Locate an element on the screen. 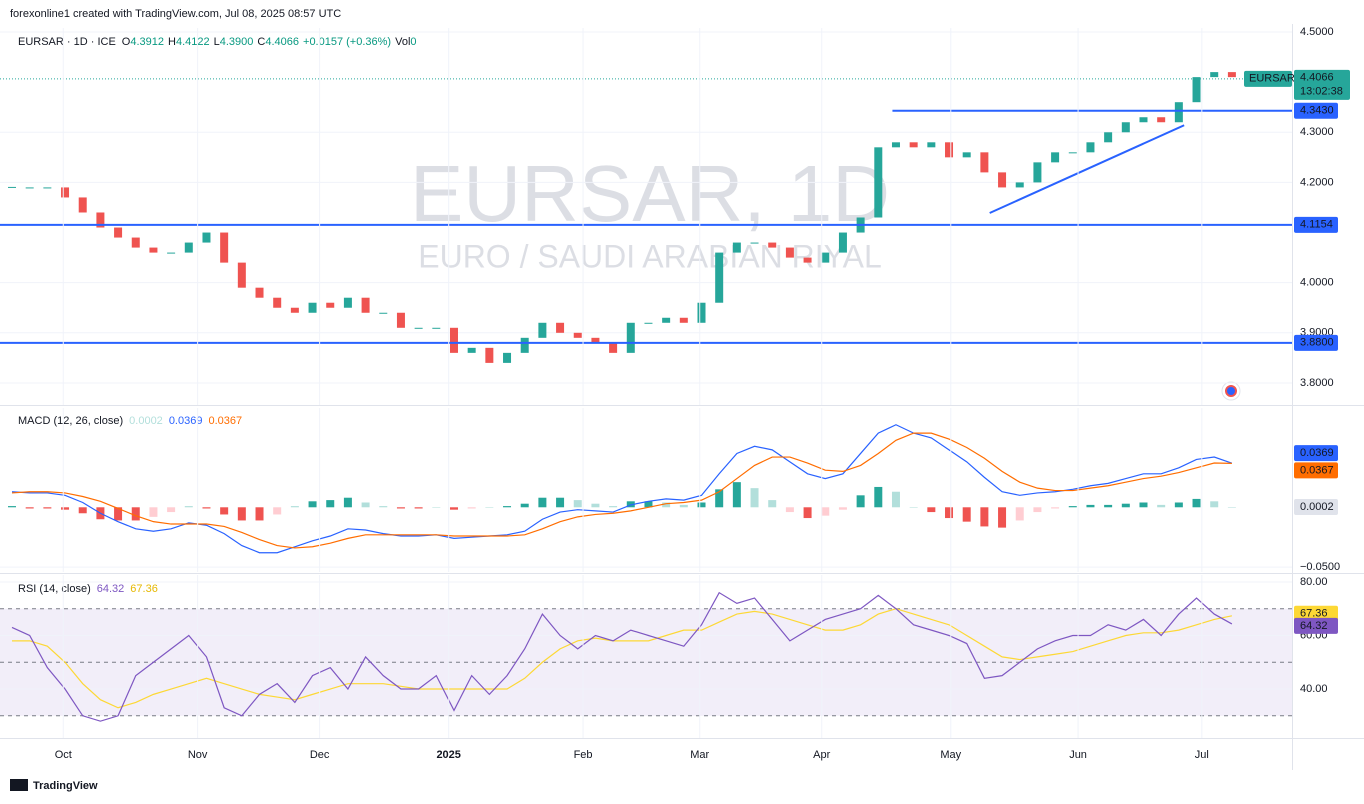 The width and height of the screenshot is (1364, 804). y-tick-label: −0.0500 is located at coordinates (1320, 567).